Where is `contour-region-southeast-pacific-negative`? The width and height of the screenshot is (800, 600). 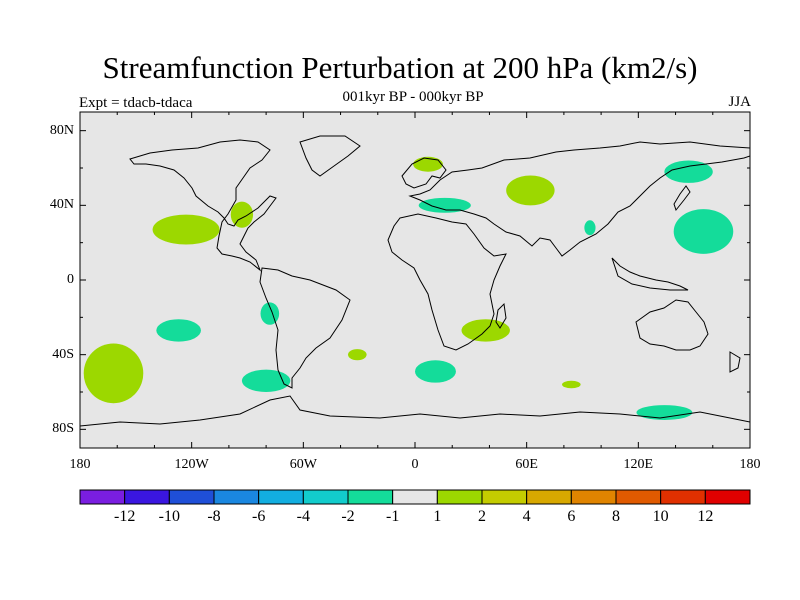
contour-region-southeast-pacific-negative is located at coordinates (178, 330).